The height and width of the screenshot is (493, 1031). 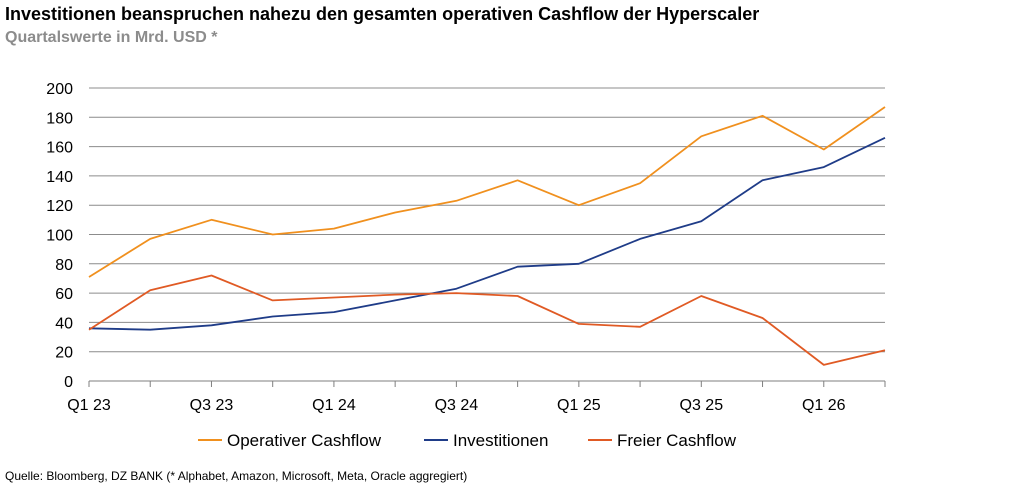 What do you see at coordinates (212, 405) in the screenshot?
I see `x-tick-label: Q3 23` at bounding box center [212, 405].